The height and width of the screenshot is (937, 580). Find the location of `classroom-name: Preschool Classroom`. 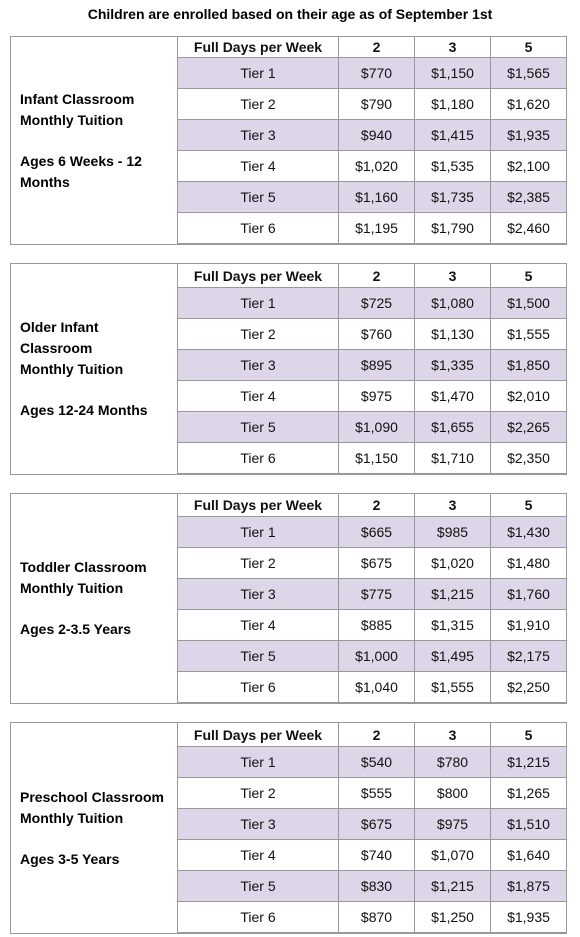

classroom-name: Preschool Classroom is located at coordinates (92, 796).